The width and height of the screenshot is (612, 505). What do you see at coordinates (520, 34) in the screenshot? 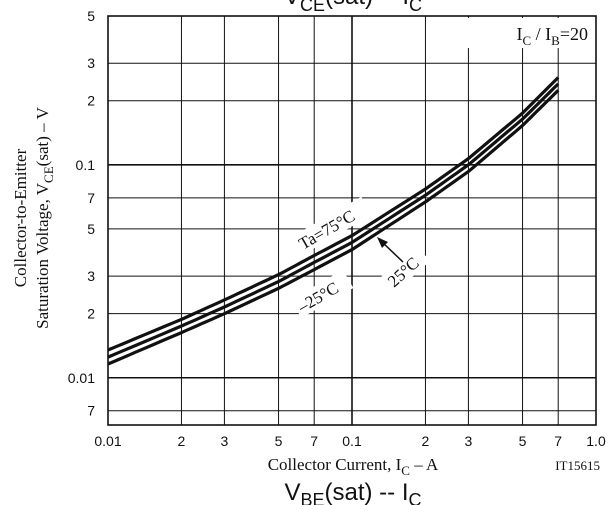
I see `condition-pre: I` at bounding box center [520, 34].